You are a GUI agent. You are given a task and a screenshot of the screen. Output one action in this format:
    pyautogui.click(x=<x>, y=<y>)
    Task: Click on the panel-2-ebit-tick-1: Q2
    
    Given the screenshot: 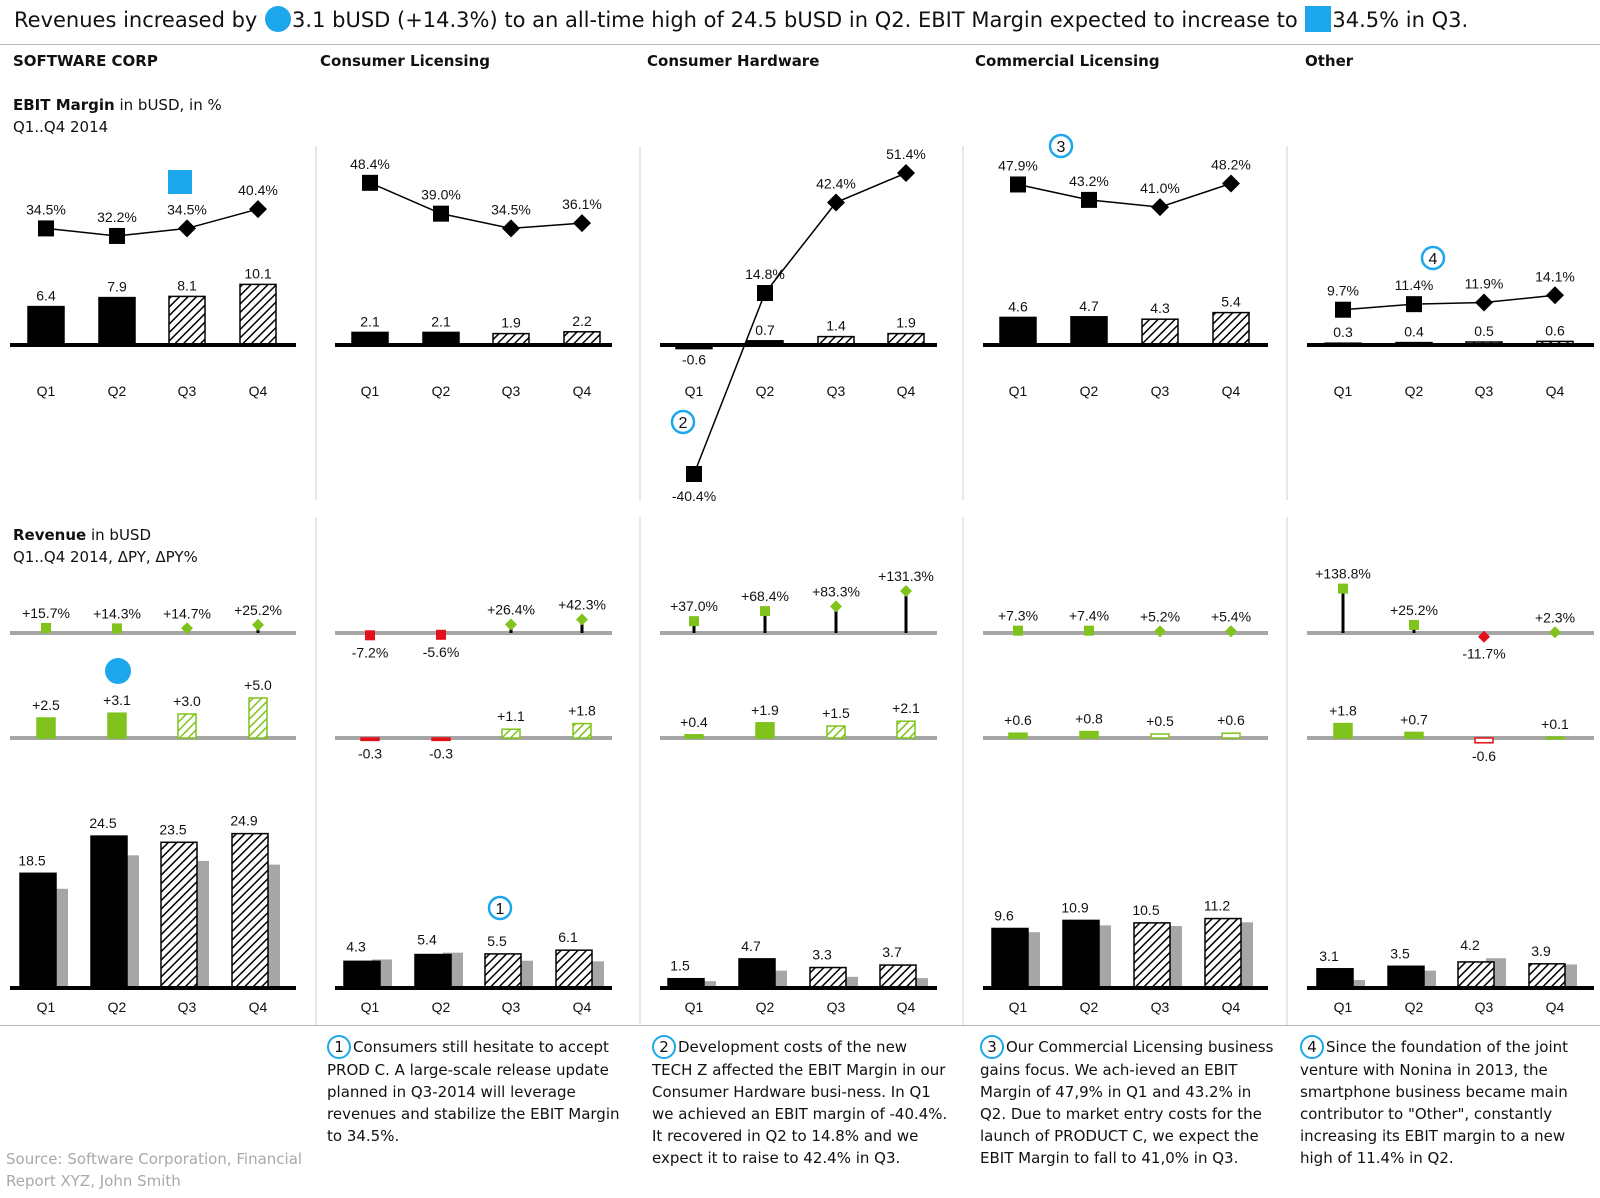 What is the action you would take?
    pyautogui.click(x=765, y=391)
    